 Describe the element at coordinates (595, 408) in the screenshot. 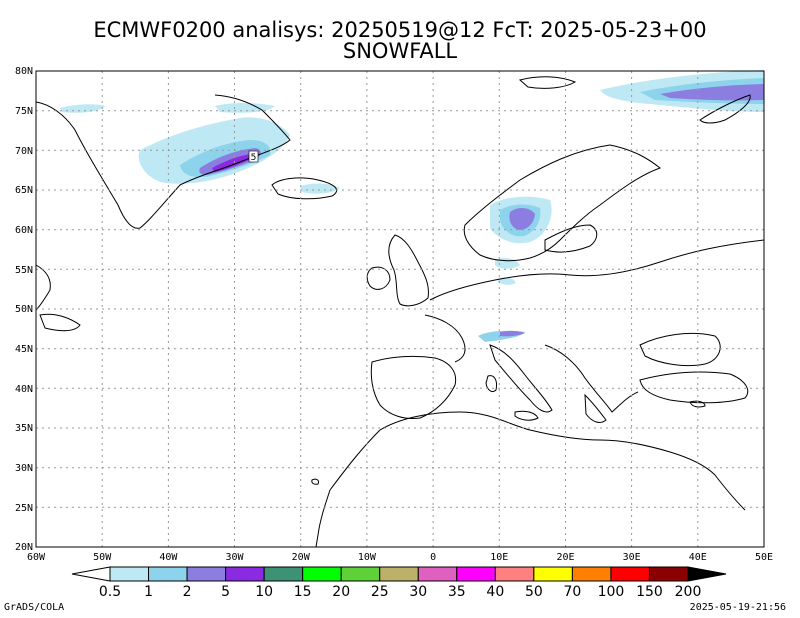

I see `coast-greece` at that location.